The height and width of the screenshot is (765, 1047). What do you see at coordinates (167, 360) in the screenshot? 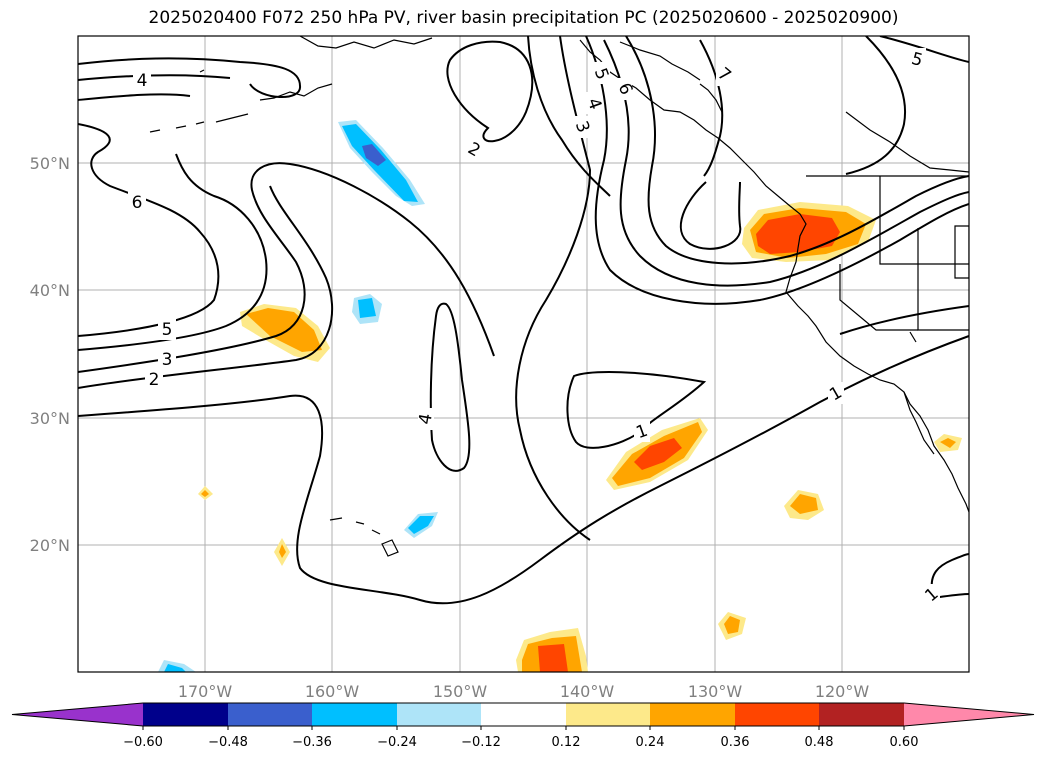
I see `contour-label: 3` at bounding box center [167, 360].